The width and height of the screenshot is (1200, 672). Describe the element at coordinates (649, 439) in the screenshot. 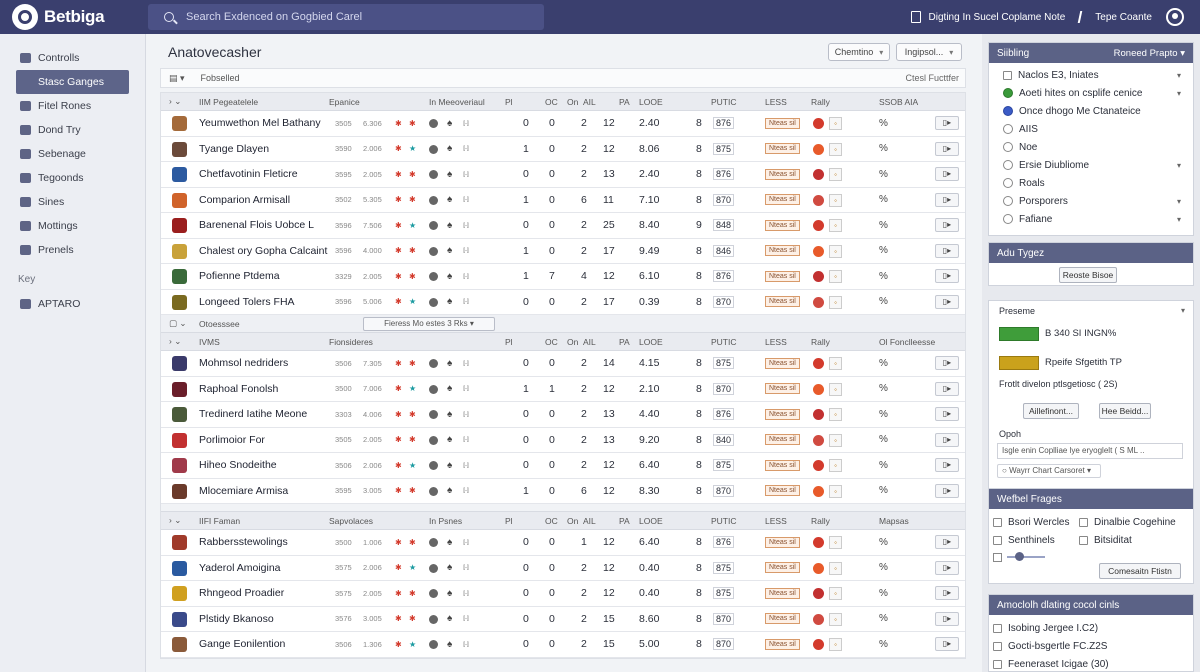

I see `cell-odds: 9.20` at that location.